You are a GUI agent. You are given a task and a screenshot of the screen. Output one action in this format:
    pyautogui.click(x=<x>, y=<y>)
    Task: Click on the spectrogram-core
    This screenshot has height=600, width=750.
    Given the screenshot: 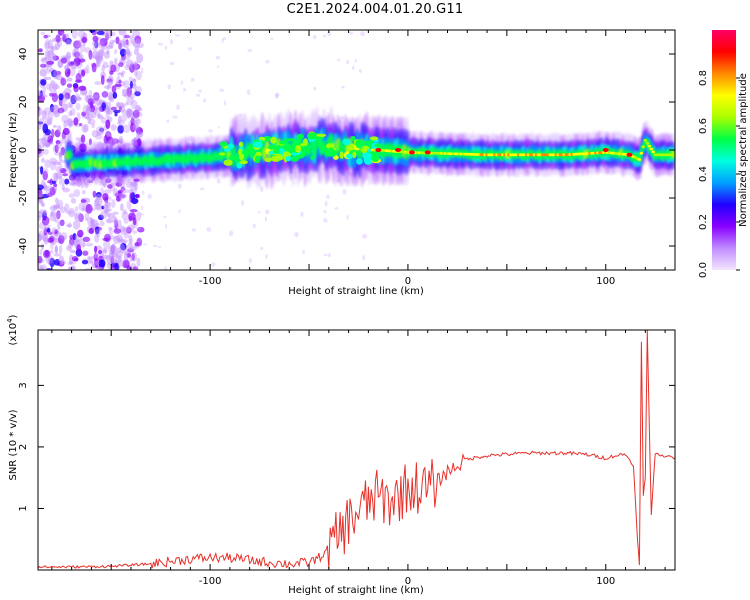 What is the action you would take?
    pyautogui.click(x=641, y=153)
    